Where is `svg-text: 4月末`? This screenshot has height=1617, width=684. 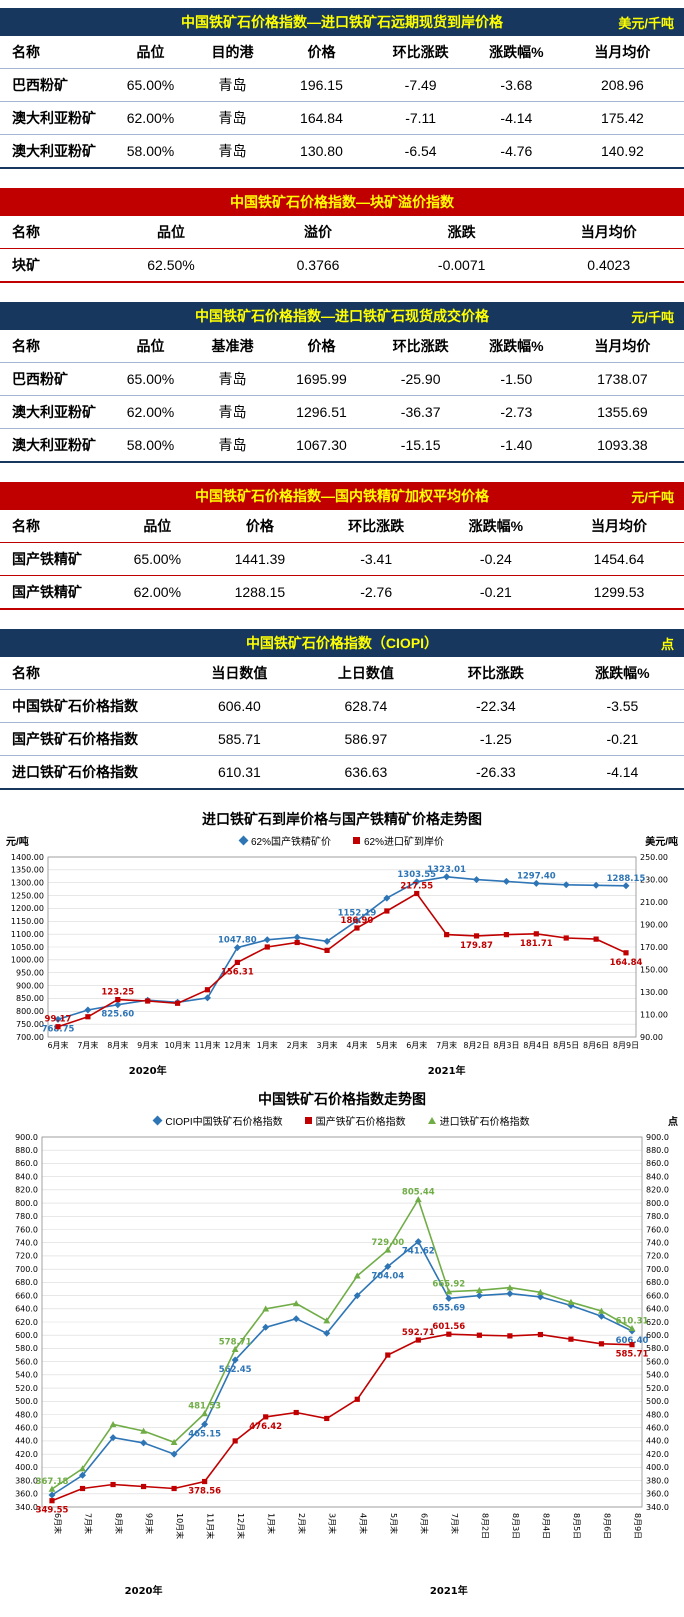 svg-text: 4月末 is located at coordinates (363, 1523).